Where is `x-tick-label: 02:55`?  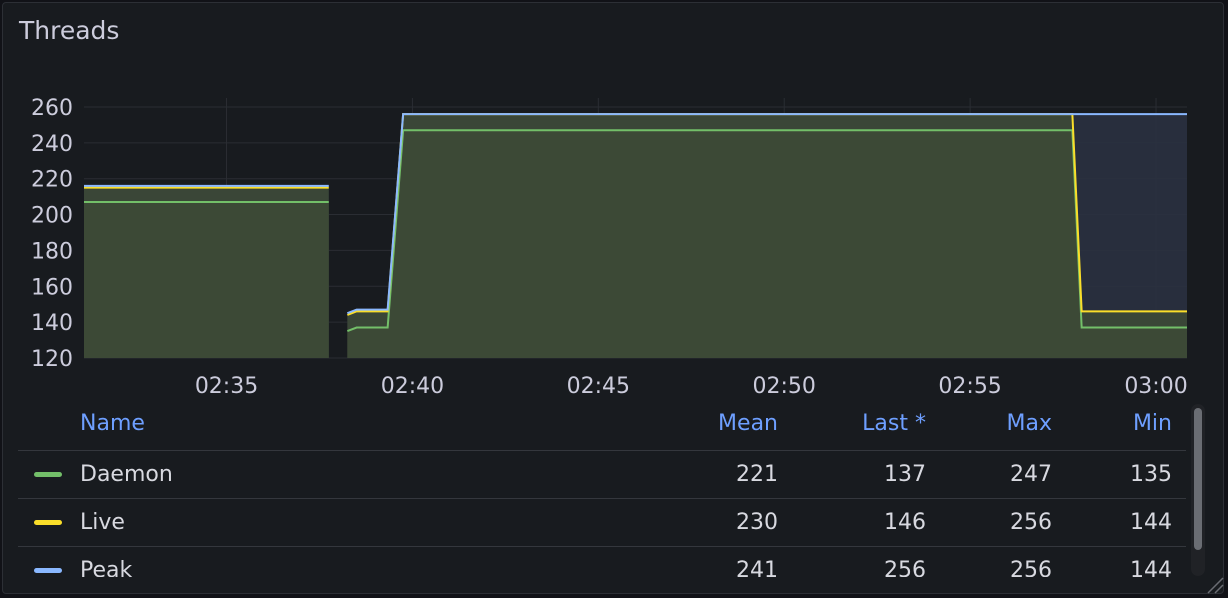 x-tick-label: 02:55 is located at coordinates (969, 386).